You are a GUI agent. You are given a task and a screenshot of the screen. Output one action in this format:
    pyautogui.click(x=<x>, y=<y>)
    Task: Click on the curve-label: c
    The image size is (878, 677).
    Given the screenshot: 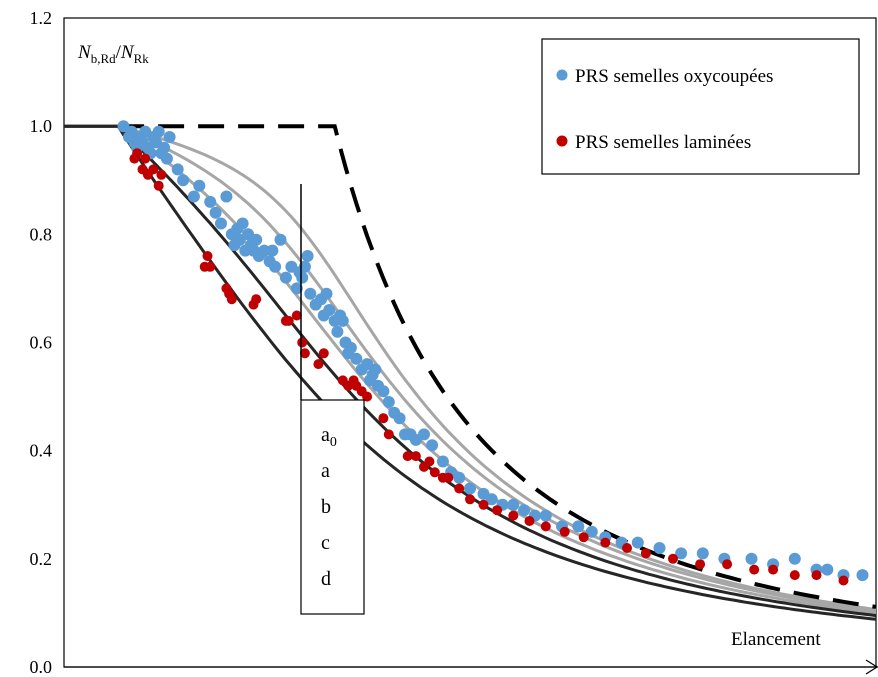 What is the action you would take?
    pyautogui.click(x=325, y=543)
    